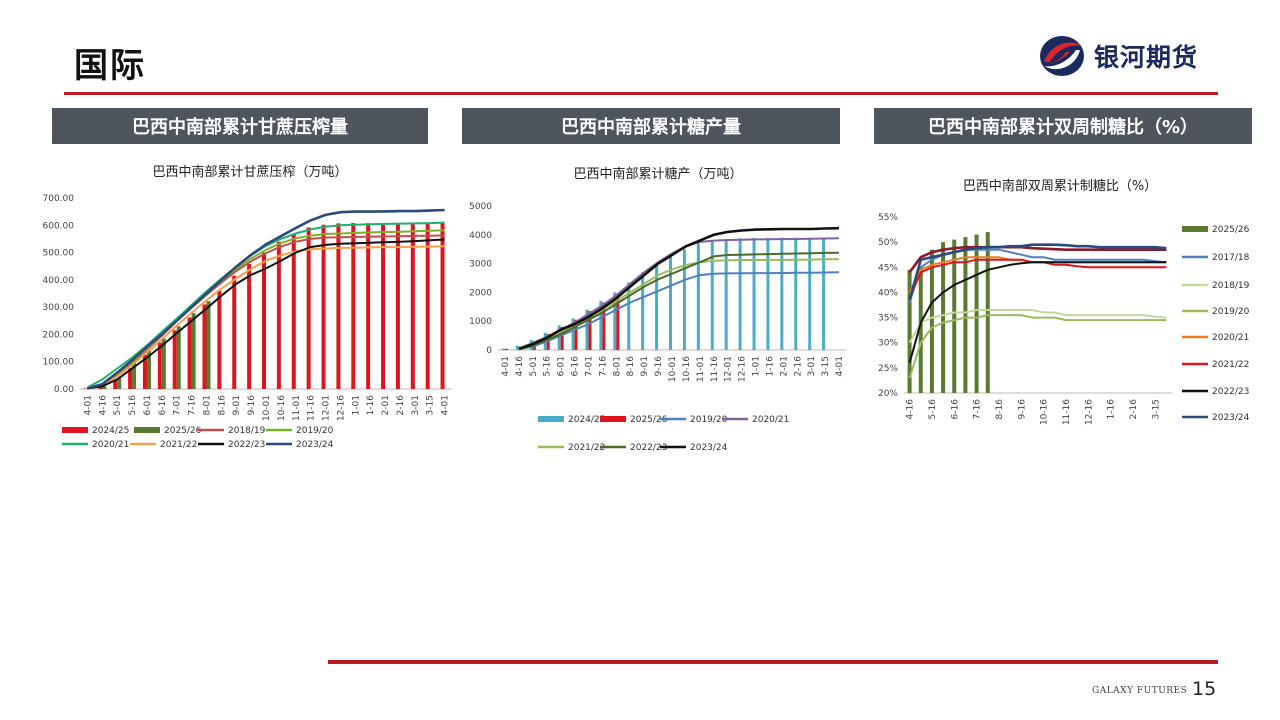 Image resolution: width=1280 pixels, height=720 pixels. I want to click on y-tick-label: 200.00, so click(59, 335).